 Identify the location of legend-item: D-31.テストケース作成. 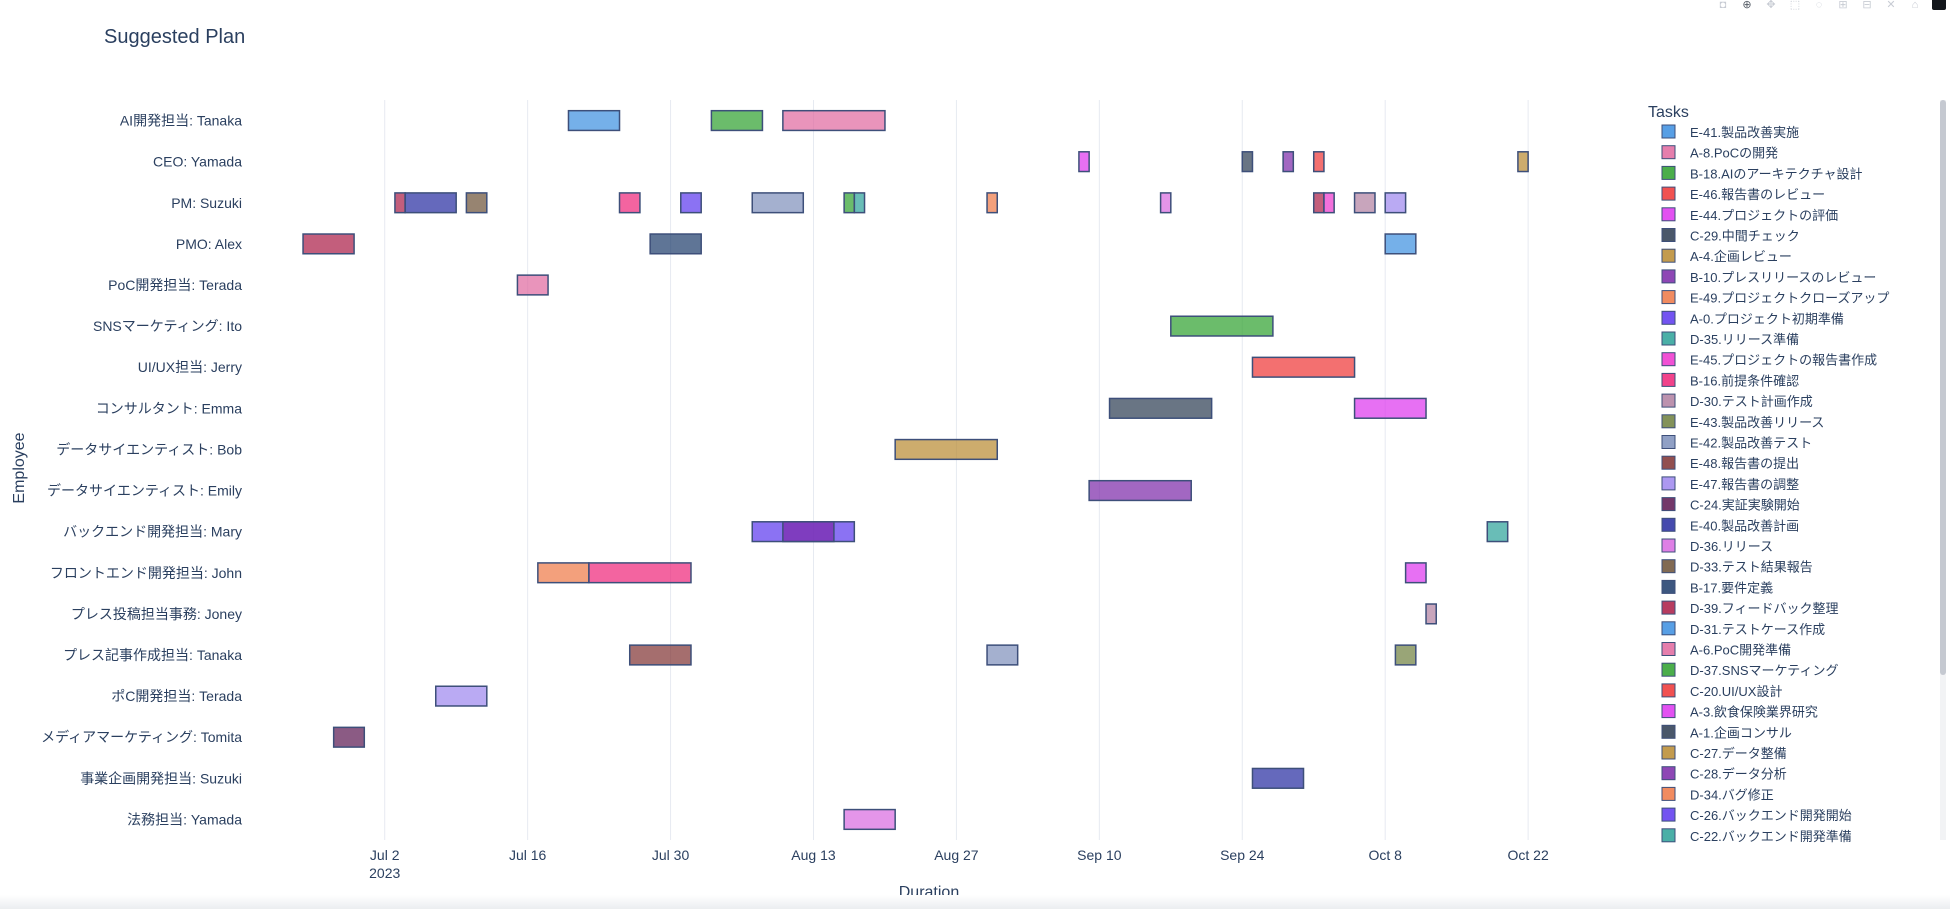
(1743, 629).